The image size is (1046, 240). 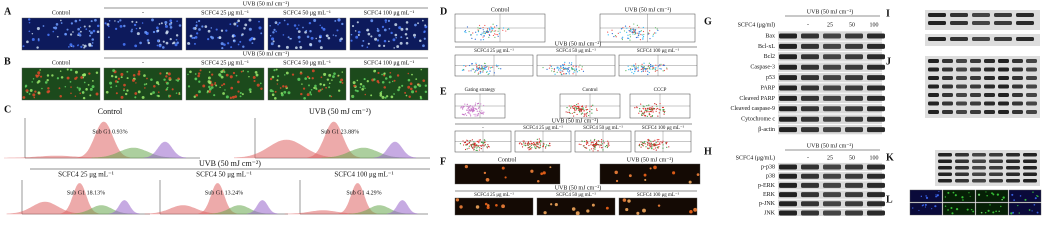 What do you see at coordinates (959, 196) in the screenshot?
I see `micrograph` at bounding box center [959, 196].